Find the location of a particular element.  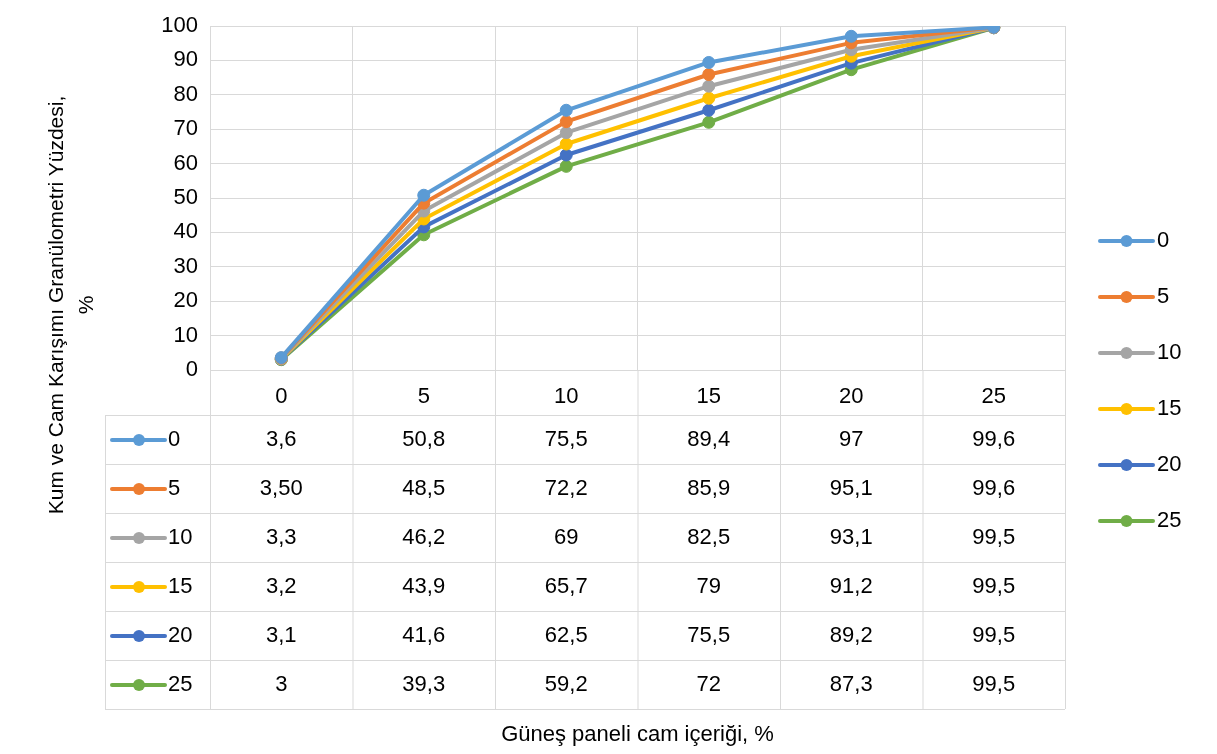

data-label: 97 is located at coordinates (851, 438).